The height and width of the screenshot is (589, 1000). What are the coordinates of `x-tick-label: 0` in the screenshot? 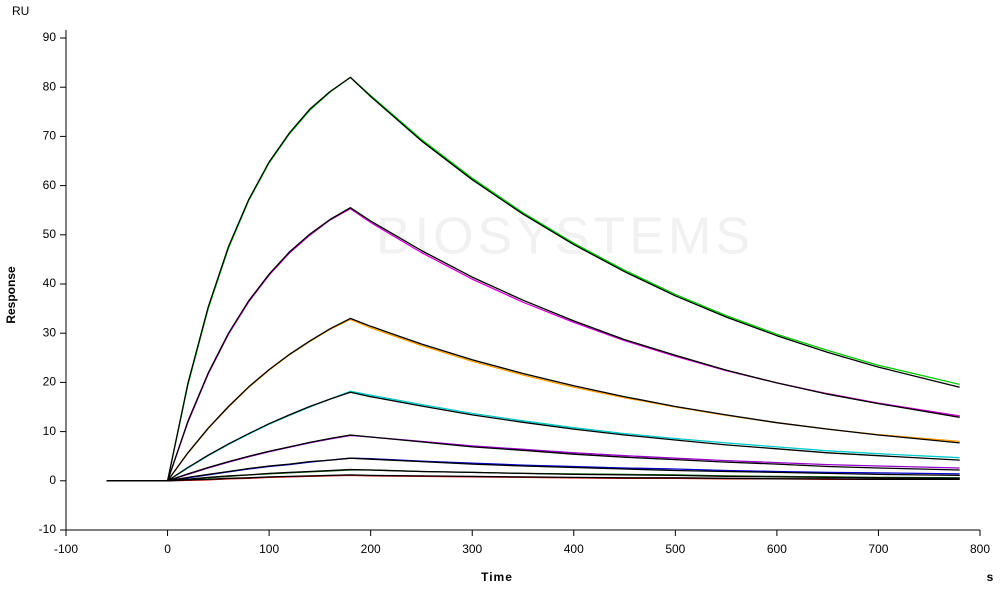 It's located at (167, 549).